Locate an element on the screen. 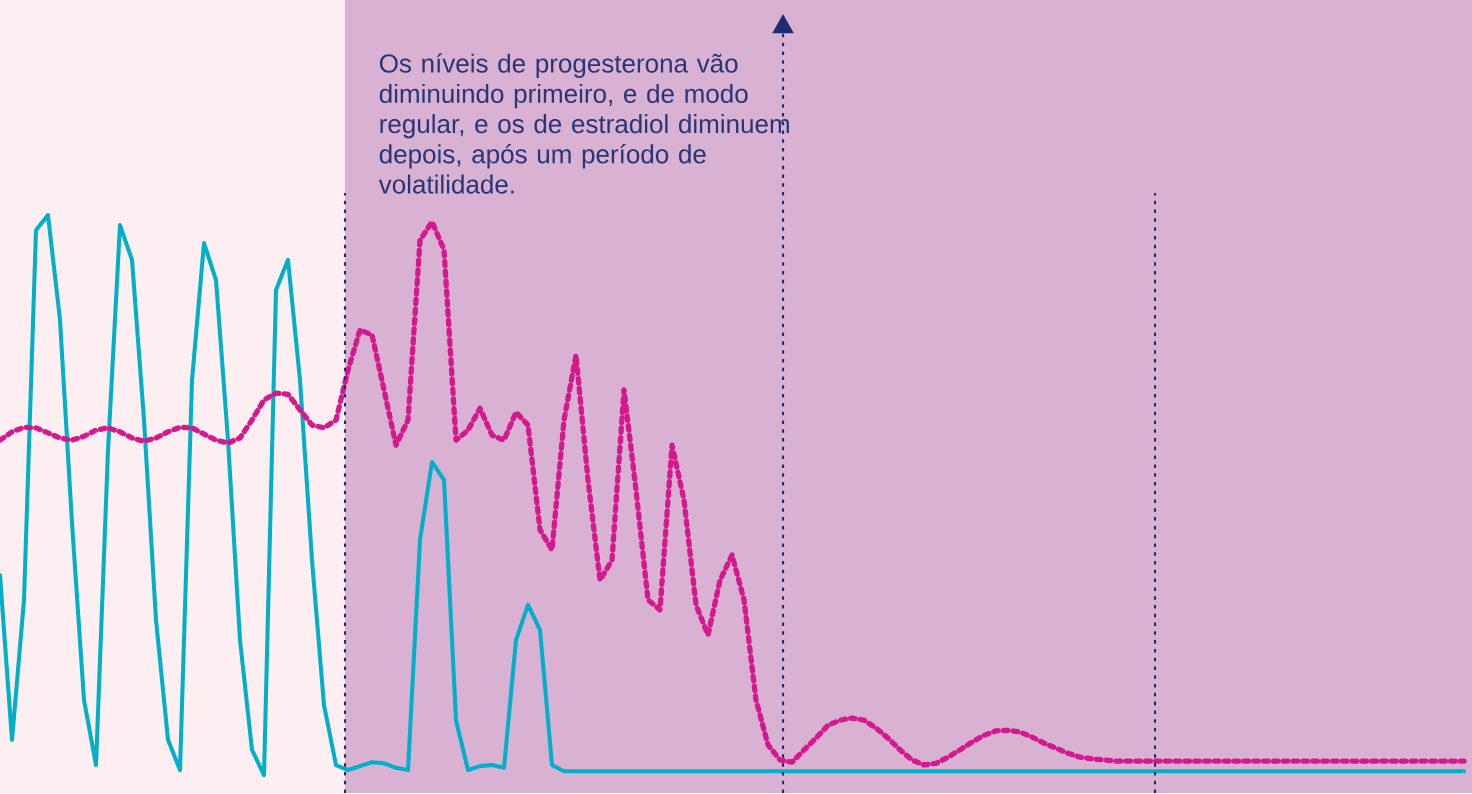 This screenshot has width=1472, height=794. text: Os níveis de progesterona vão diminuindo primeiro, e de modo regular, e os de estradiol diminuem depois, após um período de volatilidade. is located at coordinates (583, 123).